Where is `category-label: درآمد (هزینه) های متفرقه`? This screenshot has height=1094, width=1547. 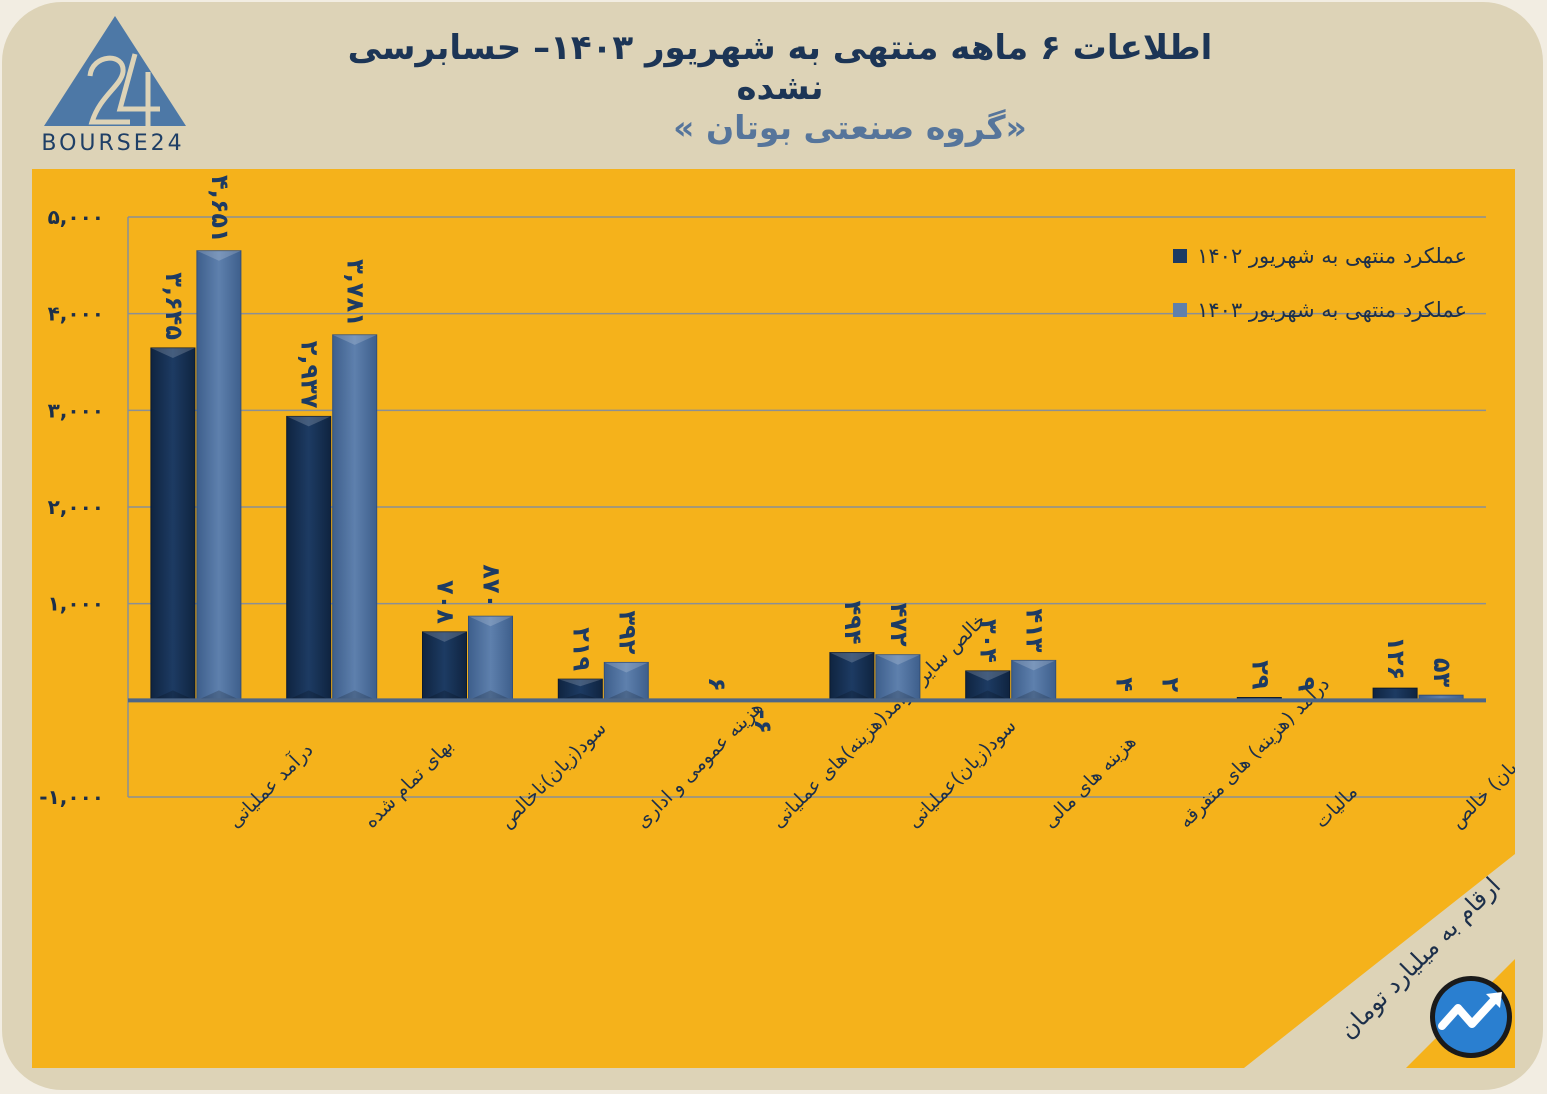
category-label: درآمد (هزینه) های متفرقه is located at coordinates (1253, 752).